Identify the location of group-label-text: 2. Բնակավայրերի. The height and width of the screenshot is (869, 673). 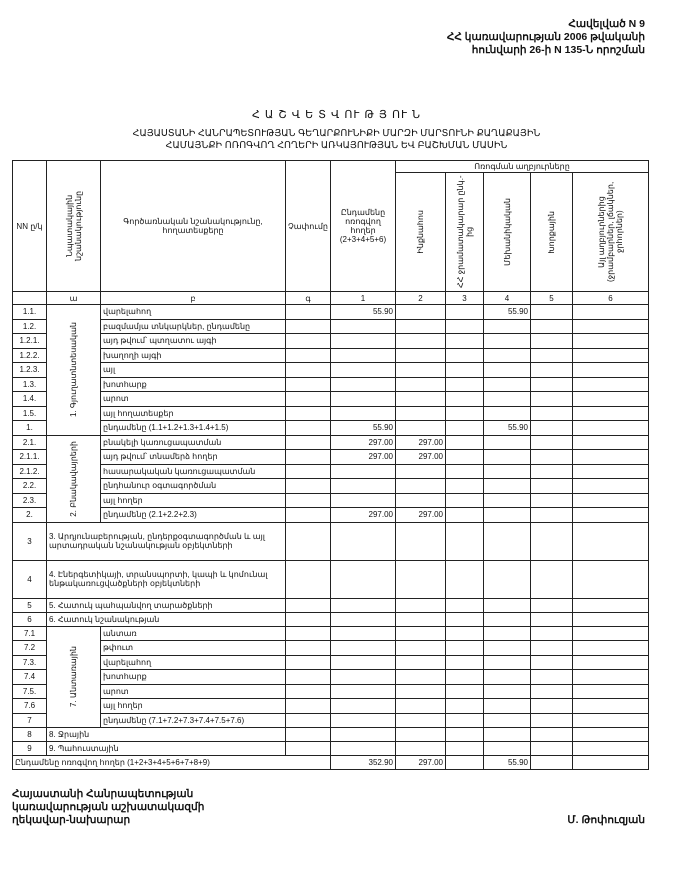
(73, 478).